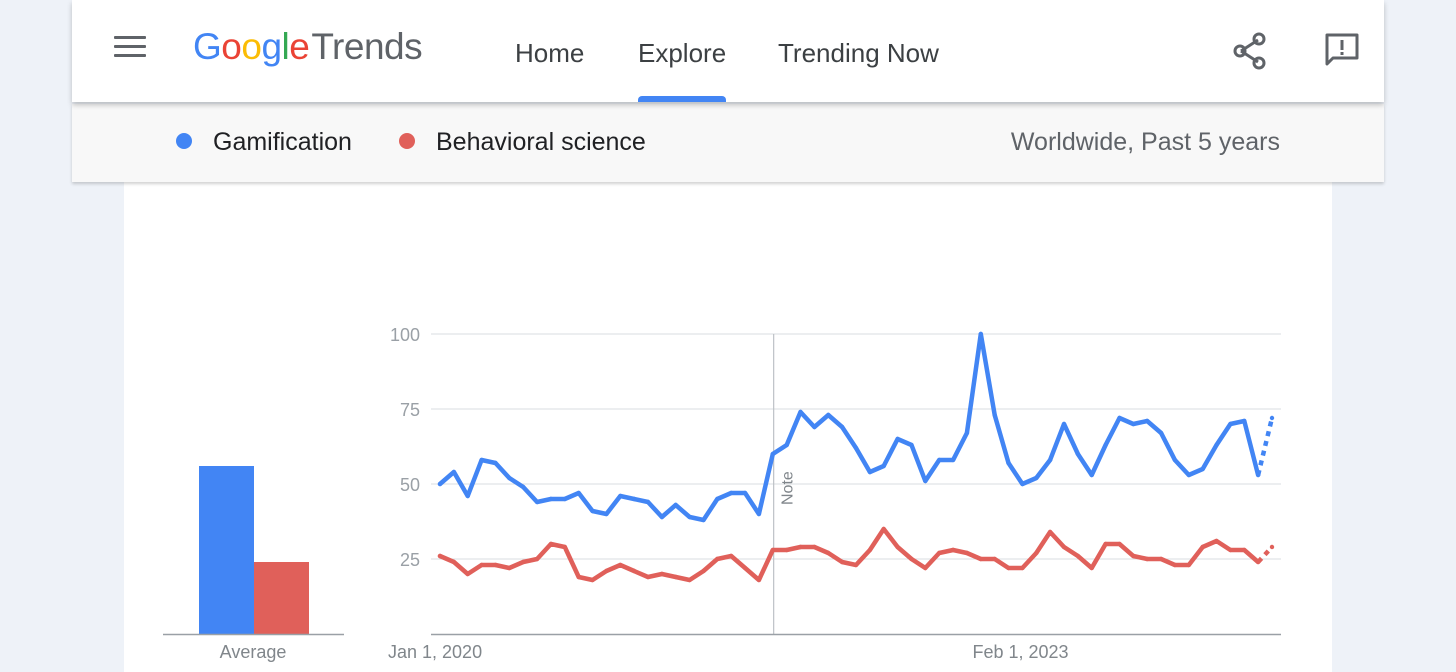 The image size is (1456, 672). I want to click on feedback-icon, so click(1342, 50).